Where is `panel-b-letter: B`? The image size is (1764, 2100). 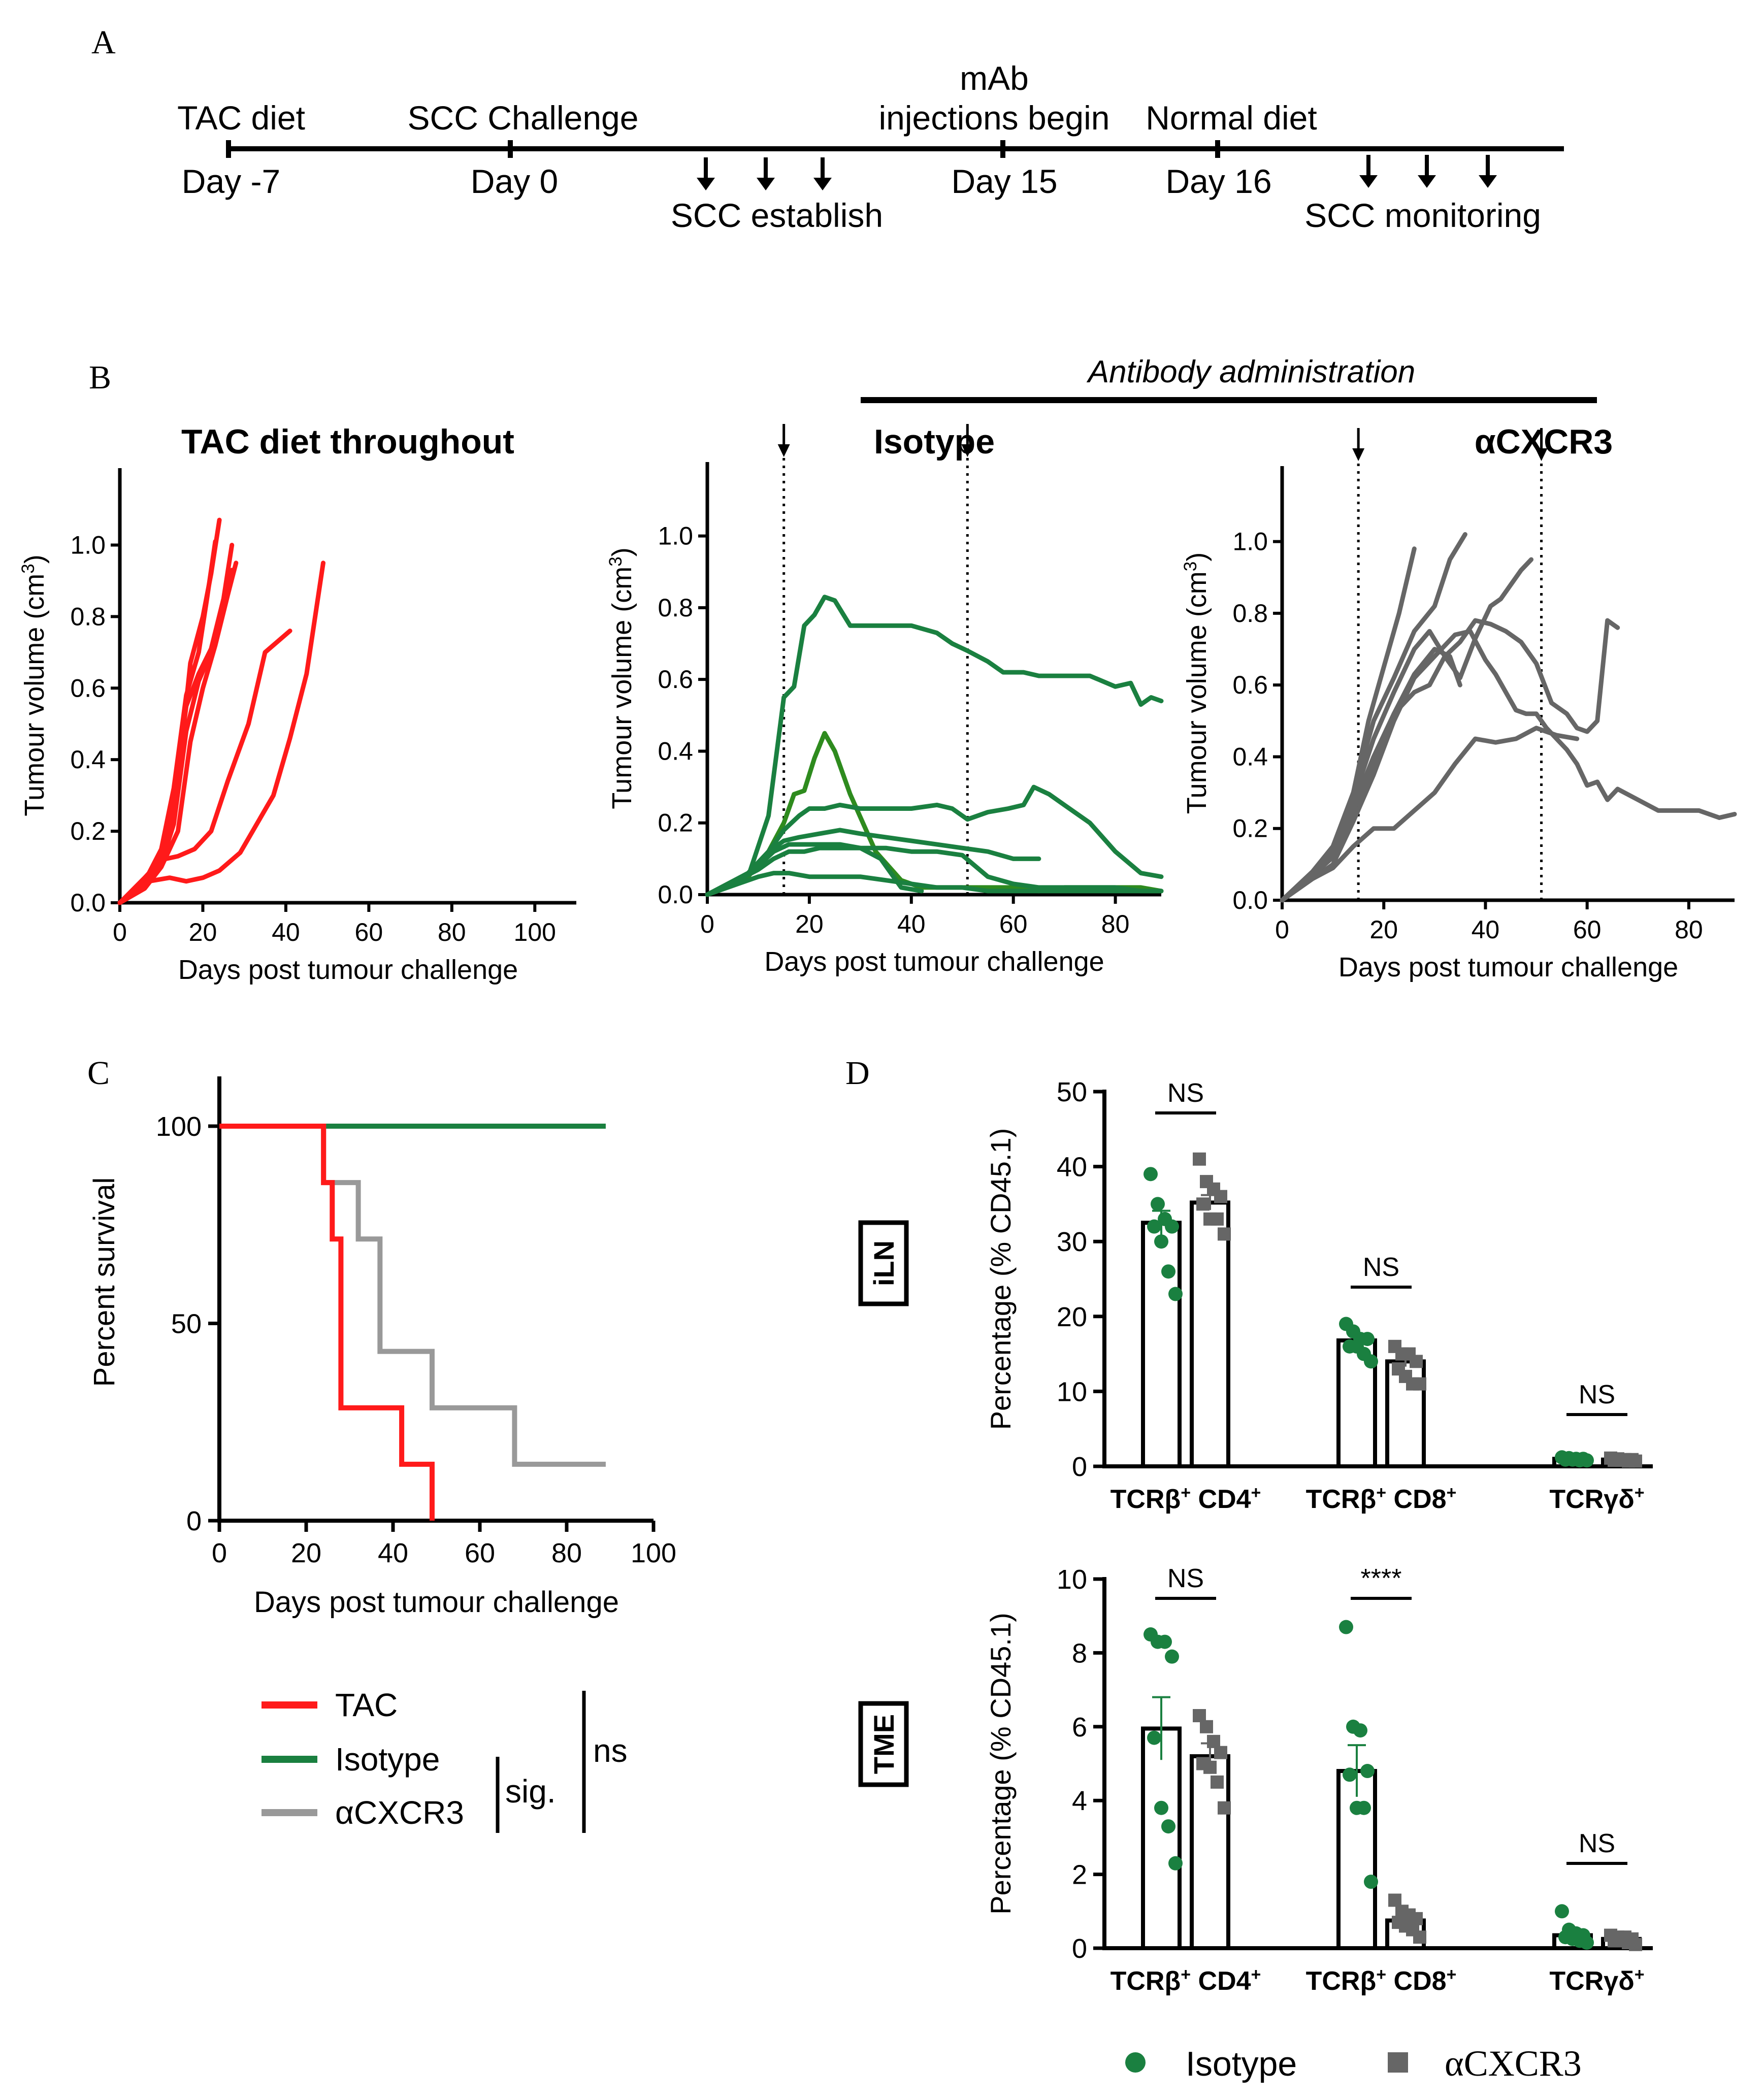
panel-b-letter: B is located at coordinates (100, 377).